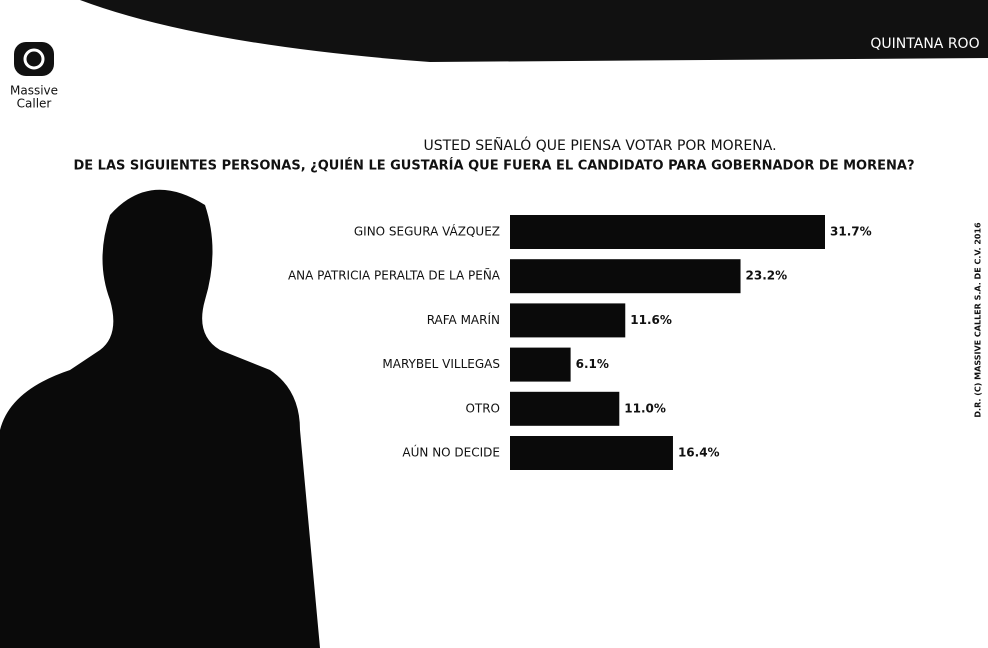 The image size is (988, 648). Describe the element at coordinates (34, 91) in the screenshot. I see `logo-text: Massive` at that location.